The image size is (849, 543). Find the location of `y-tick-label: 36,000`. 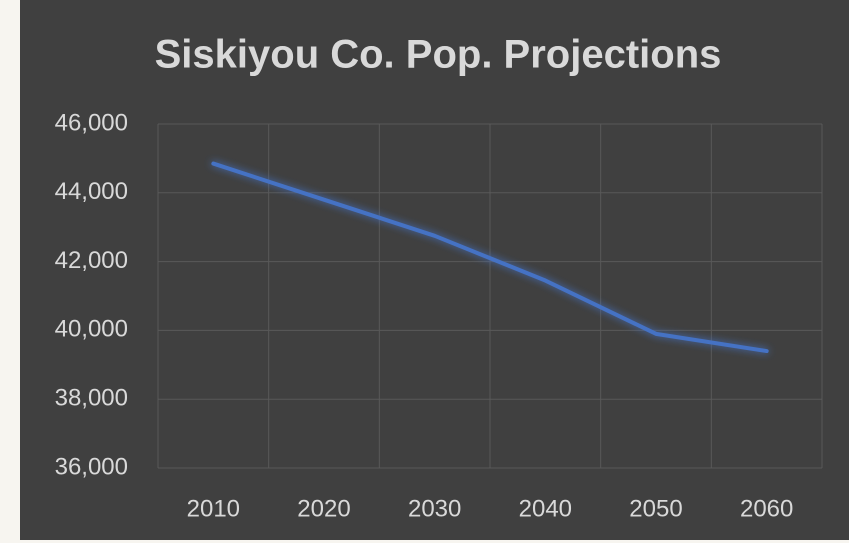

y-tick-label: 36,000 is located at coordinates (91, 466).